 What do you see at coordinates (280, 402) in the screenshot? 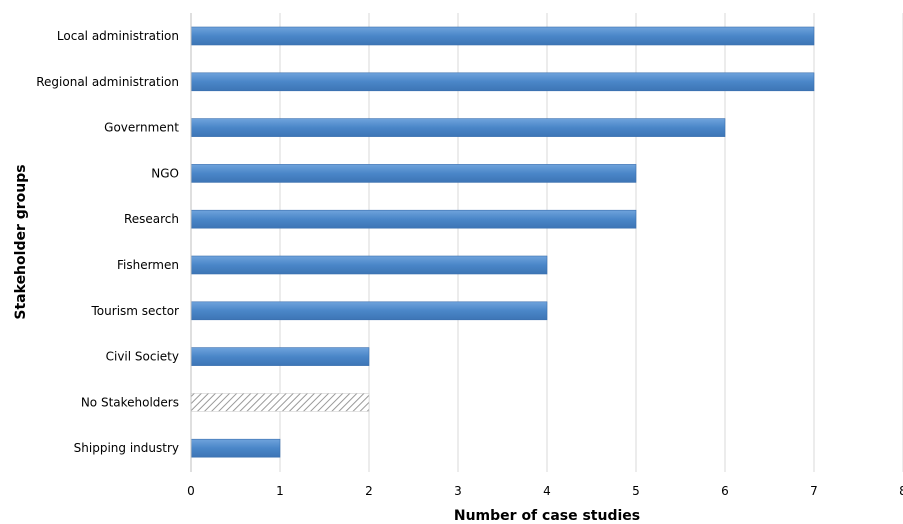
I see `bar-hatched` at bounding box center [280, 402].